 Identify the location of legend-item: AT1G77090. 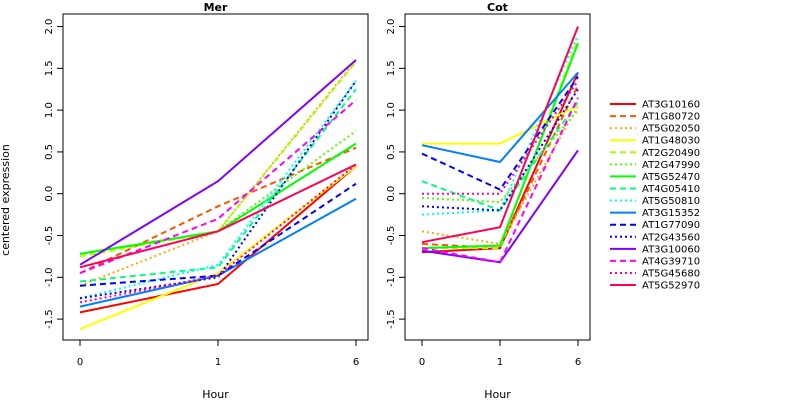
(655, 225).